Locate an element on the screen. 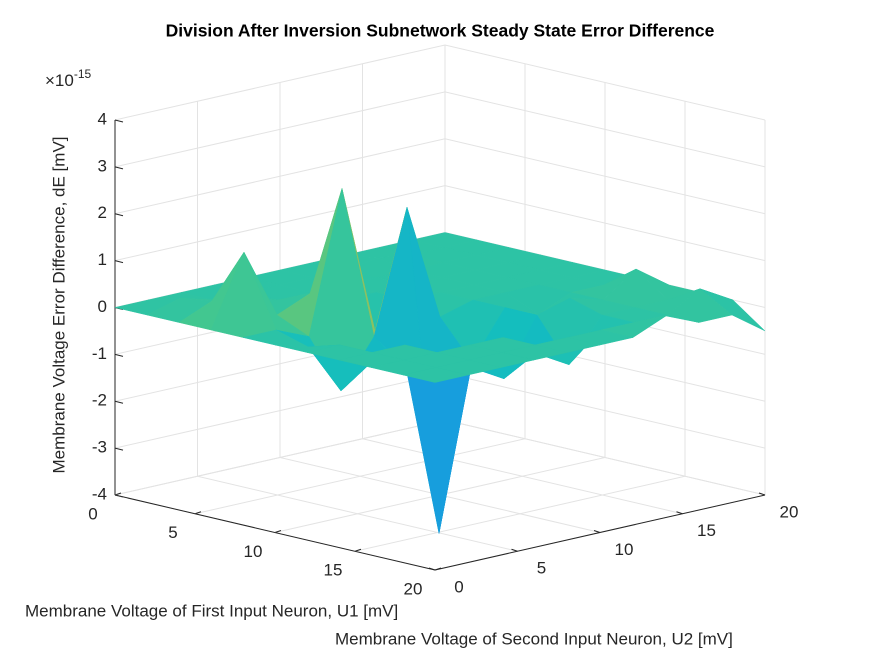 The height and width of the screenshot is (656, 875). z-tick-label: 2 is located at coordinates (102, 212).